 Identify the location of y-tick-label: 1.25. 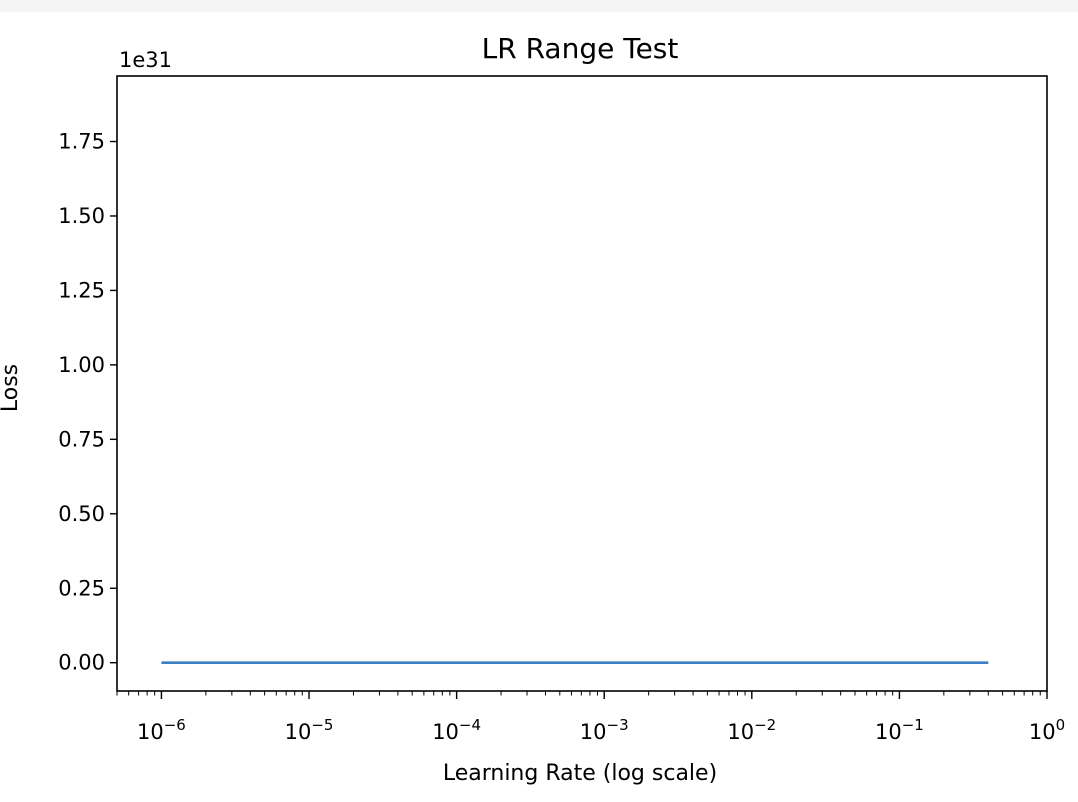
(81, 290).